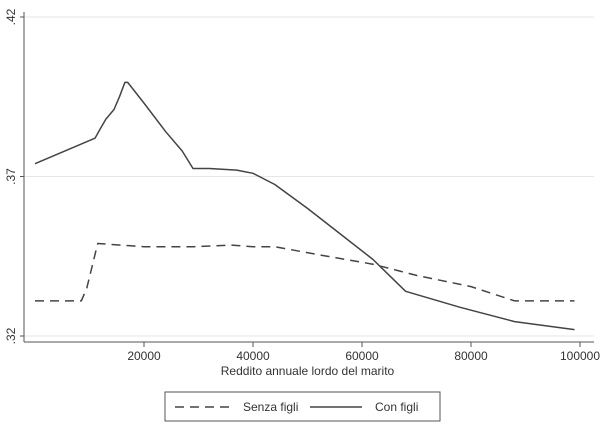 Image resolution: width=605 pixels, height=431 pixels. Describe the element at coordinates (270, 407) in the screenshot. I see `legend-label-0: Senza figli` at that location.